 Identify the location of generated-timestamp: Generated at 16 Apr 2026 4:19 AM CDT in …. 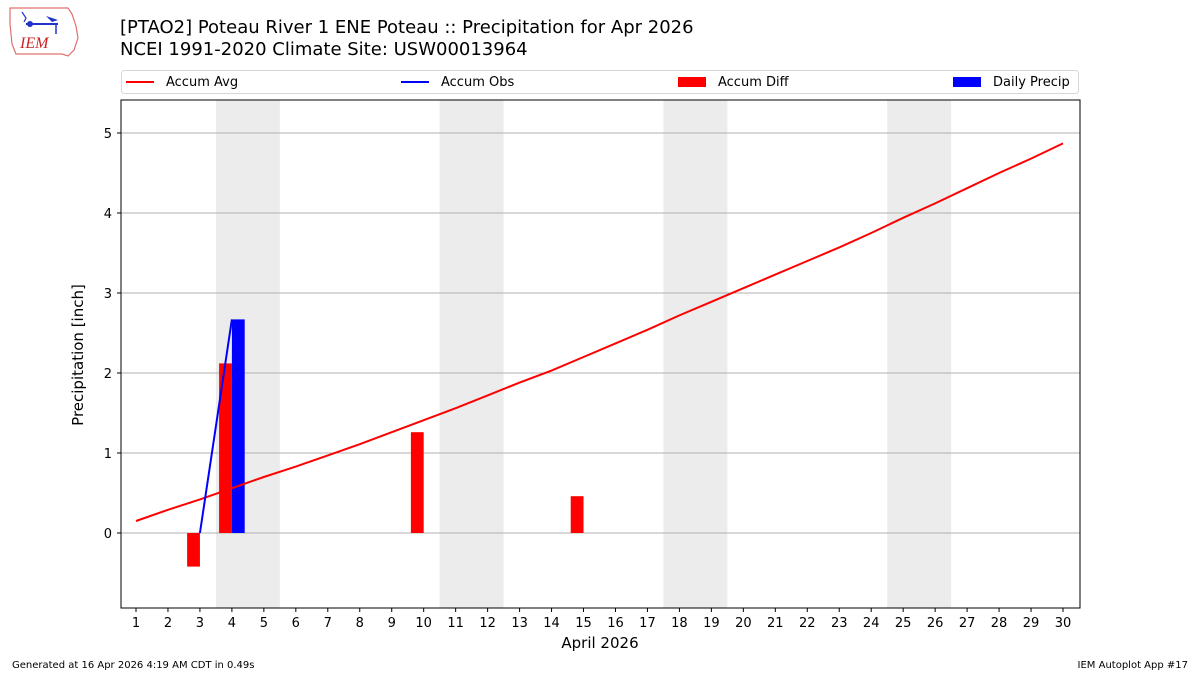
(133, 665).